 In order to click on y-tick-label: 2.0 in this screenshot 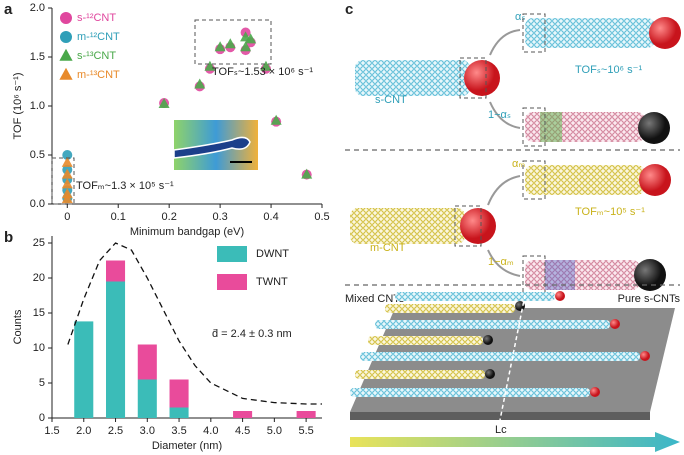, I will do `click(37, 8)`.